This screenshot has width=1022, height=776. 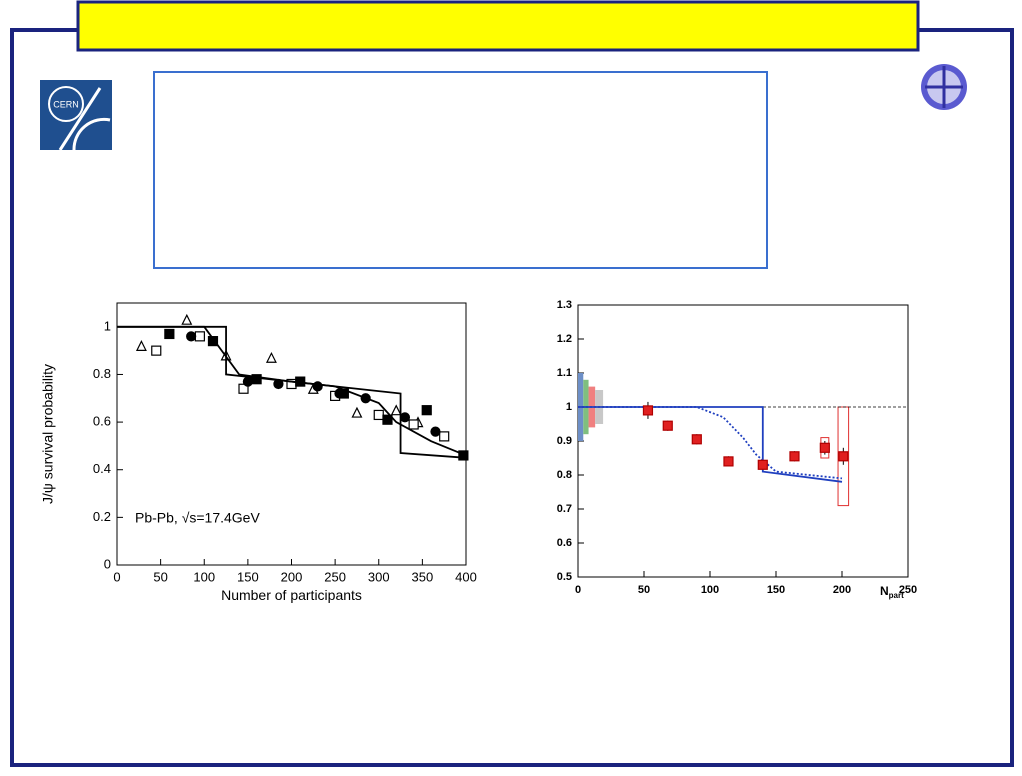 What do you see at coordinates (564, 441) in the screenshot?
I see `y-tick-label: 0.9` at bounding box center [564, 441].